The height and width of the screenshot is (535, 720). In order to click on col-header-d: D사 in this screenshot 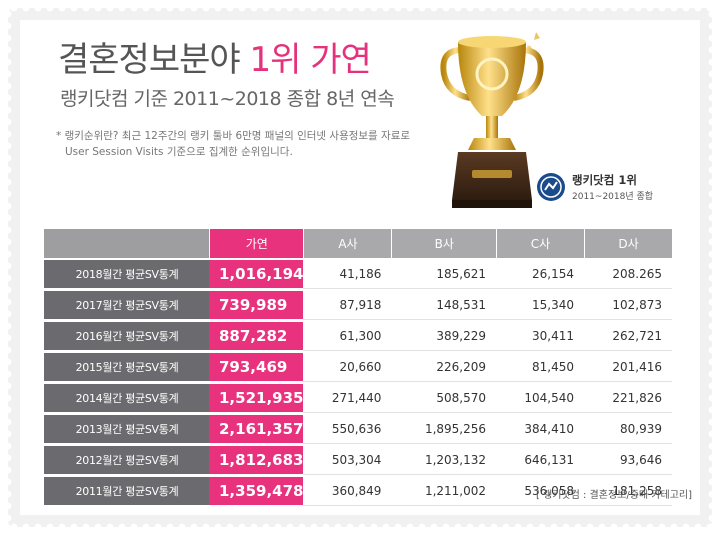, I will do `click(628, 243)`.